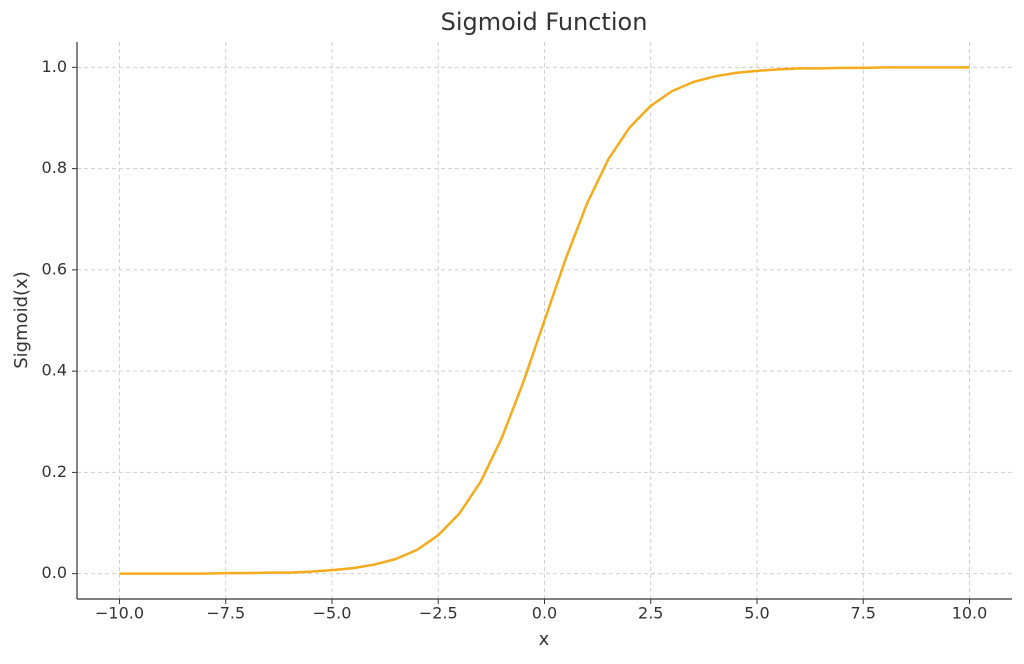 The height and width of the screenshot is (664, 1024). I want to click on x-tick-label: 5.0, so click(756, 613).